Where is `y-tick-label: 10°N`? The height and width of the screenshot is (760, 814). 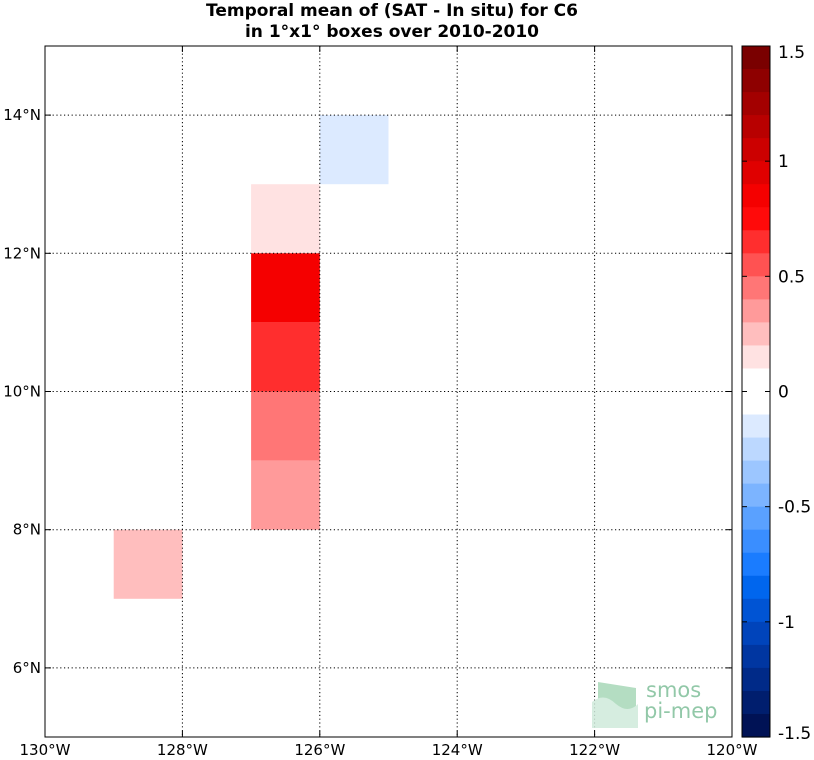 y-tick-label: 10°N is located at coordinates (22, 392).